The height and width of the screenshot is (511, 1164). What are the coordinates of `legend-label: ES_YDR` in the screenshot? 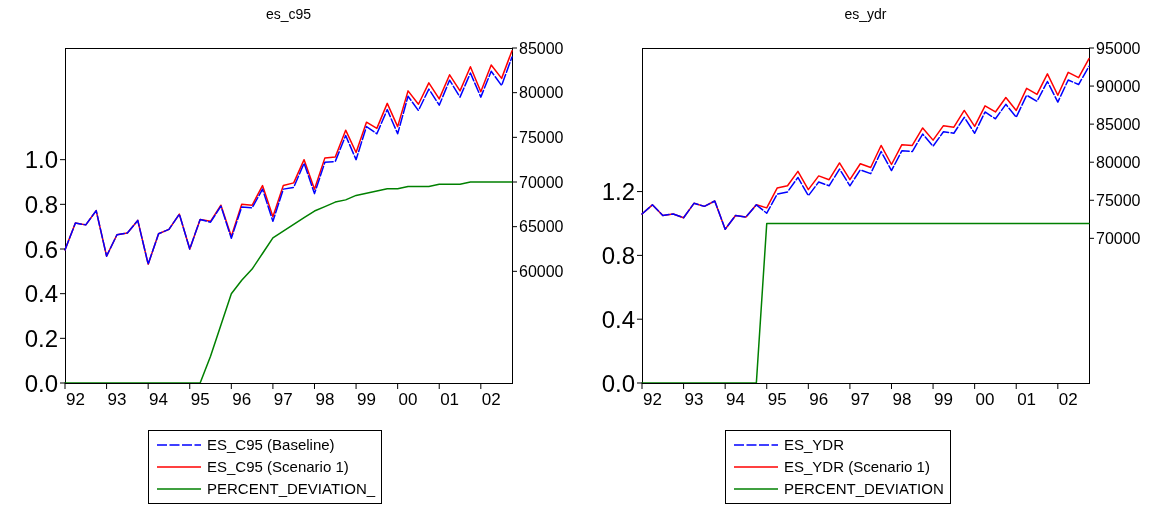 It's located at (814, 445).